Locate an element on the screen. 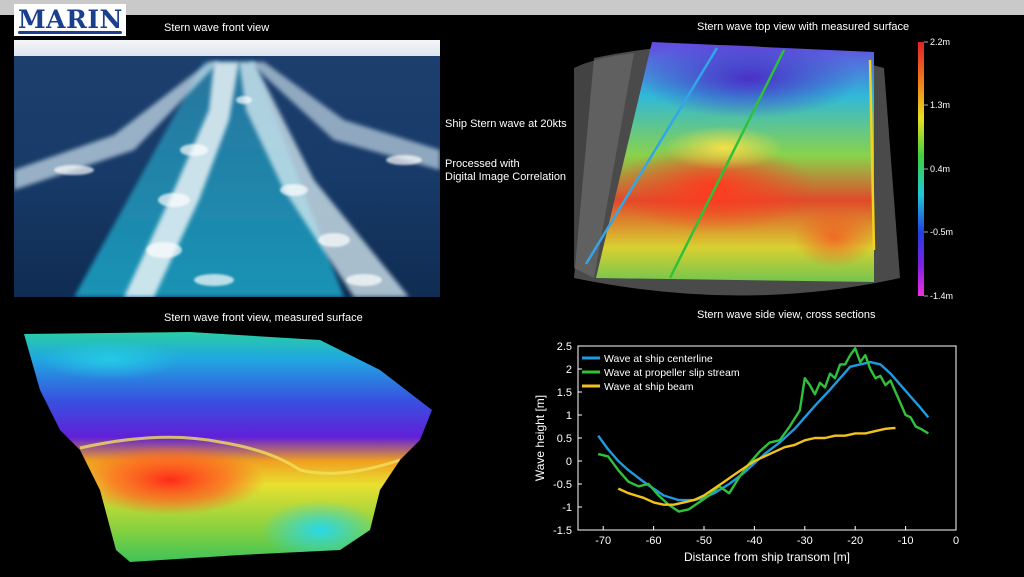 The width and height of the screenshot is (1024, 577). y-tick-label: 2.5 is located at coordinates (564, 347).